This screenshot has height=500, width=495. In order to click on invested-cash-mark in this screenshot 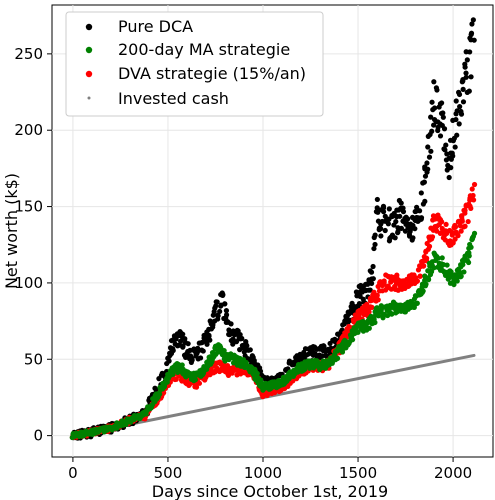, I will do `click(273, 395)`.